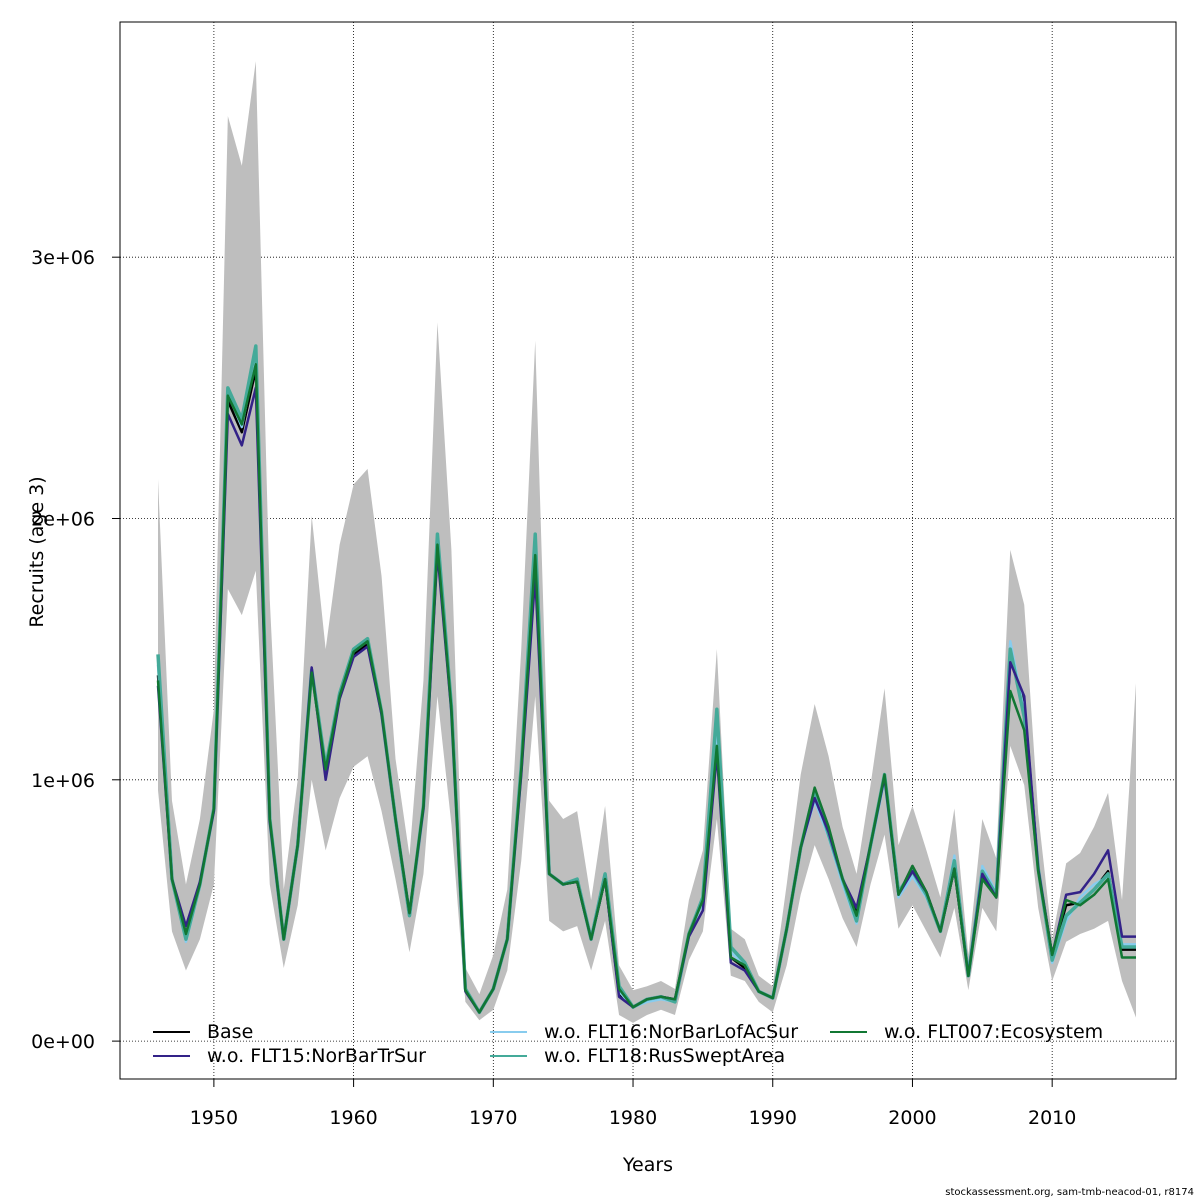  What do you see at coordinates (493, 1118) in the screenshot?
I see `x-tick-label: 1970` at bounding box center [493, 1118].